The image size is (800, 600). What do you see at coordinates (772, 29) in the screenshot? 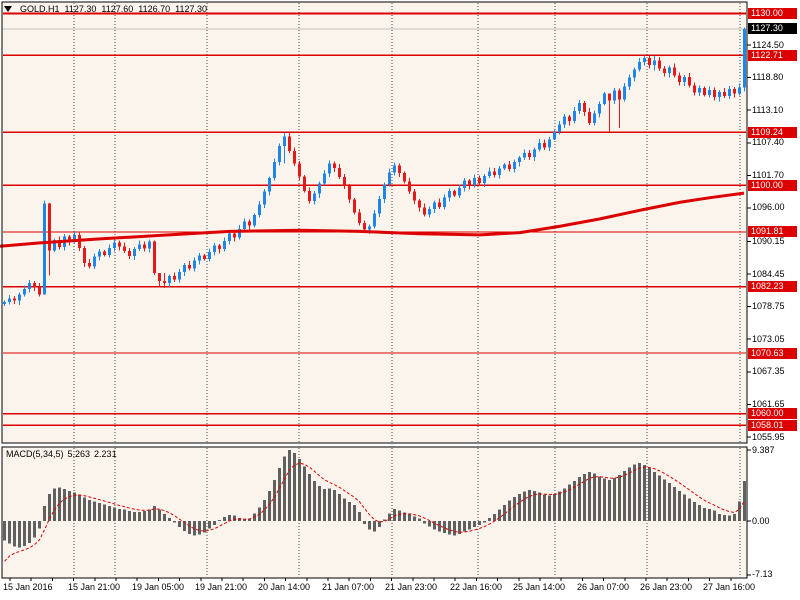
I see `current-price-badge: 1127.30` at bounding box center [772, 29].